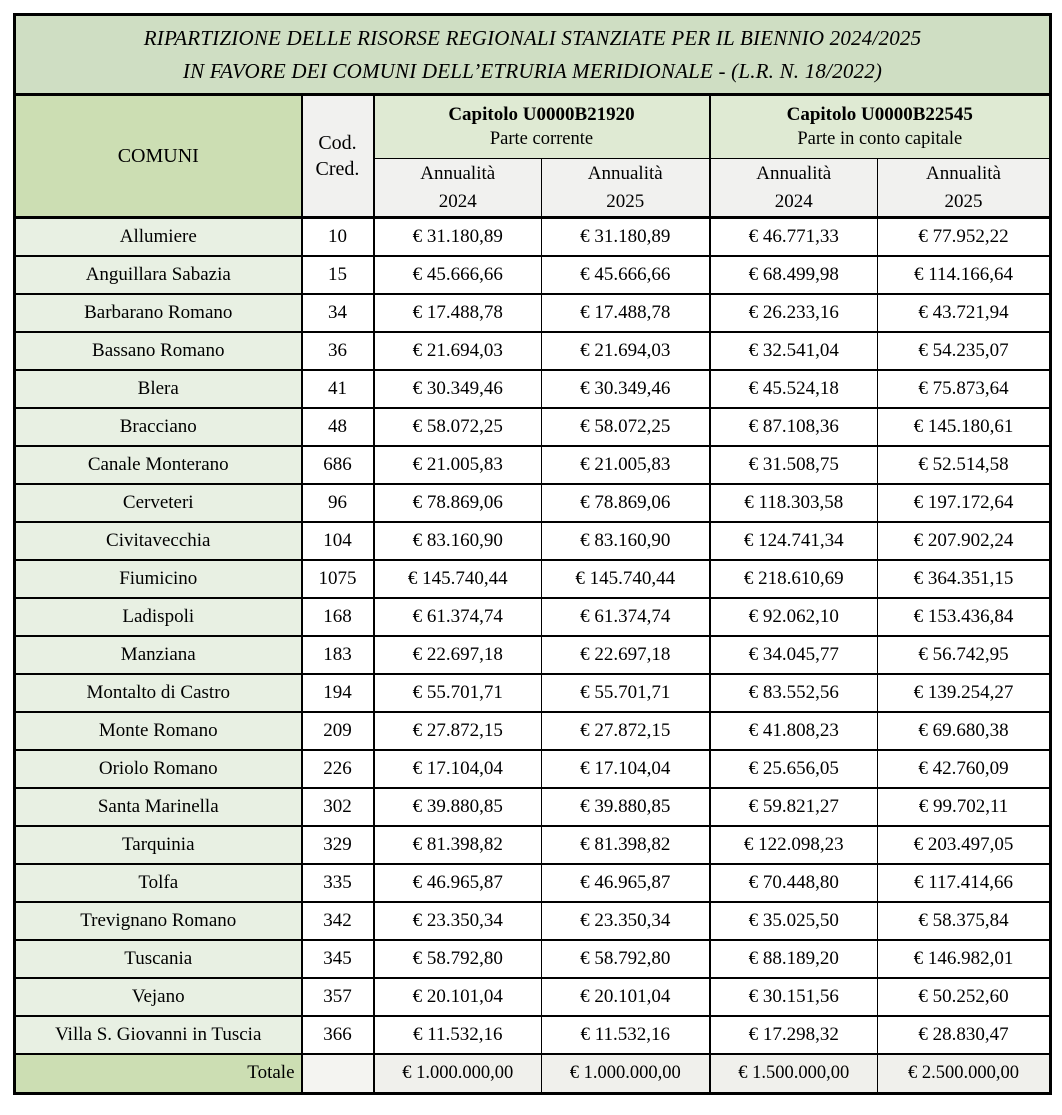 Image resolution: width=1062 pixels, height=1115 pixels. I want to click on amount-cell-cap1-2025: € 31.180,89, so click(626, 236).